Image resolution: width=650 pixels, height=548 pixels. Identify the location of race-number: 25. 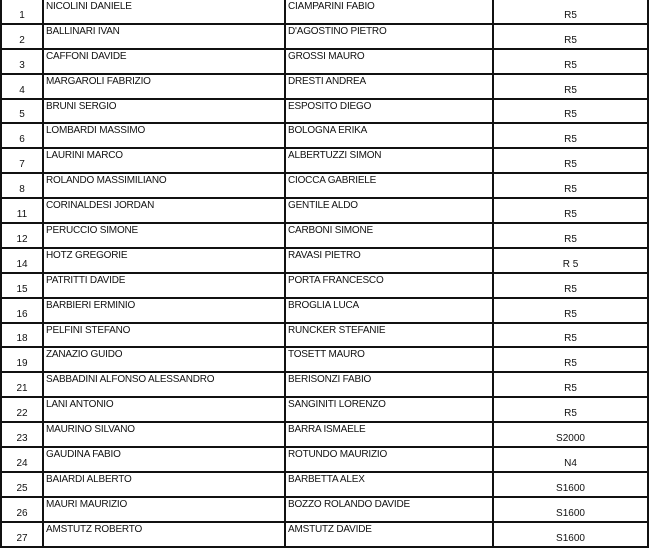
(22, 484).